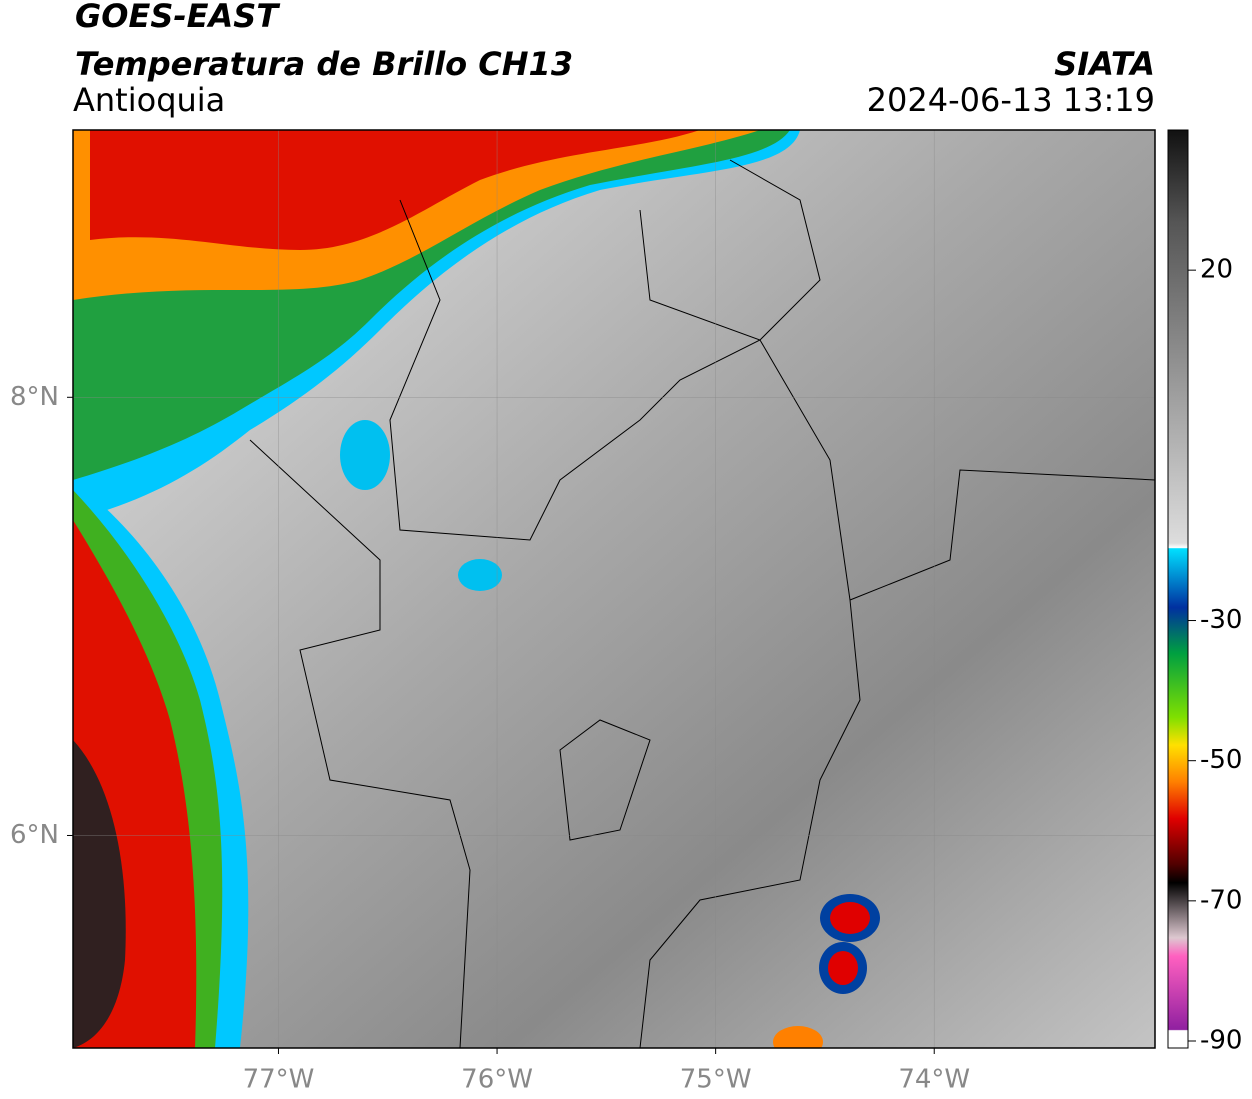  Describe the element at coordinates (1221, 620) in the screenshot. I see `colorbar-tick-label: -30` at that location.